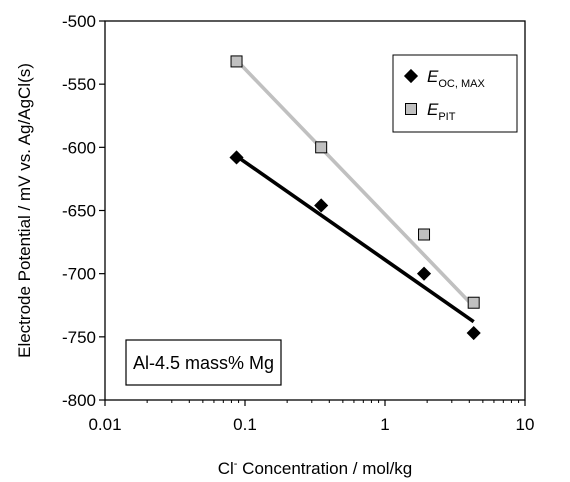 The width and height of the screenshot is (570, 482). I want to click on x-axis: 0.01 0.1 1 10, so click(311, 417).